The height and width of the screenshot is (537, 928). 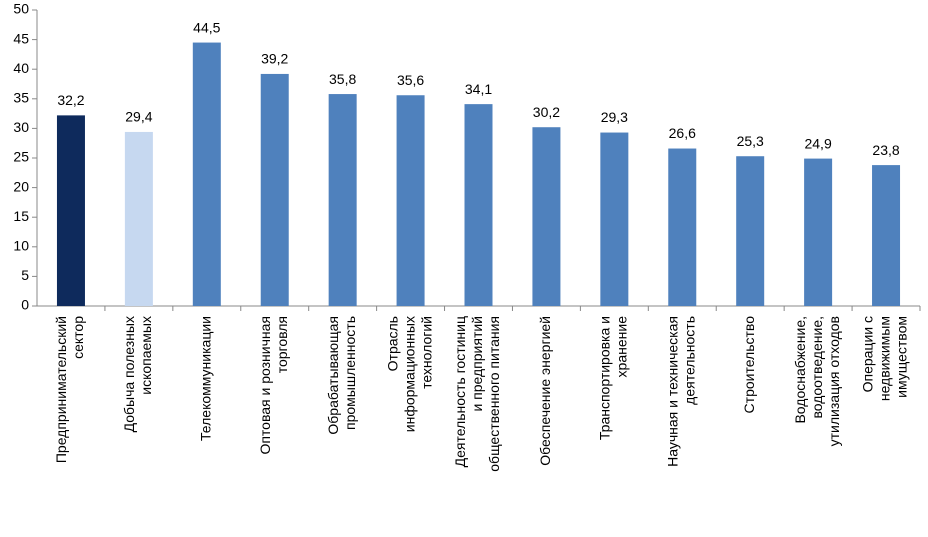 I want to click on x-tick-label: имуществом, so click(x=902, y=357).